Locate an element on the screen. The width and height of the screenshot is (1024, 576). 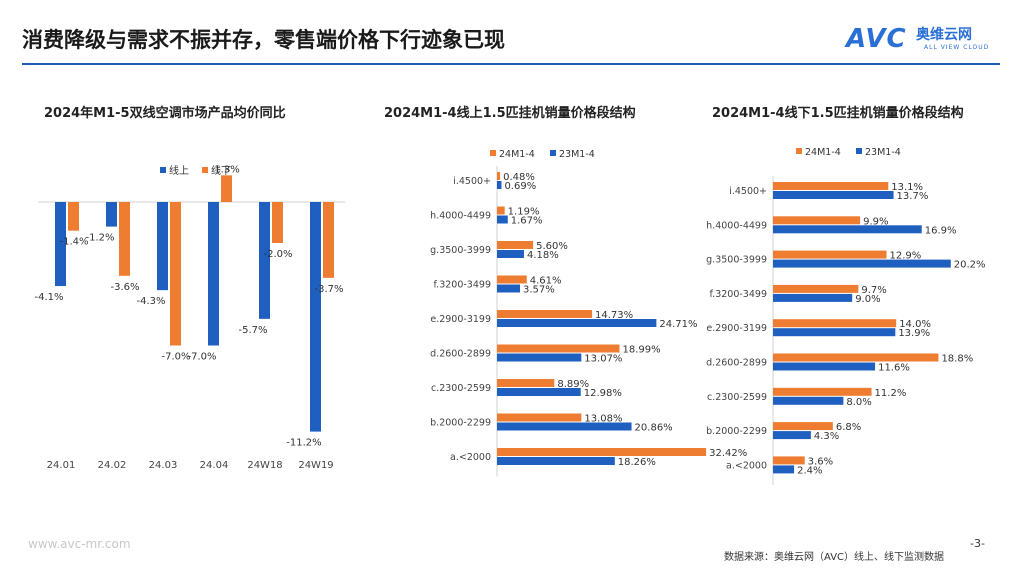
chart3-category-label: f.3200-3499 is located at coordinates (738, 294).